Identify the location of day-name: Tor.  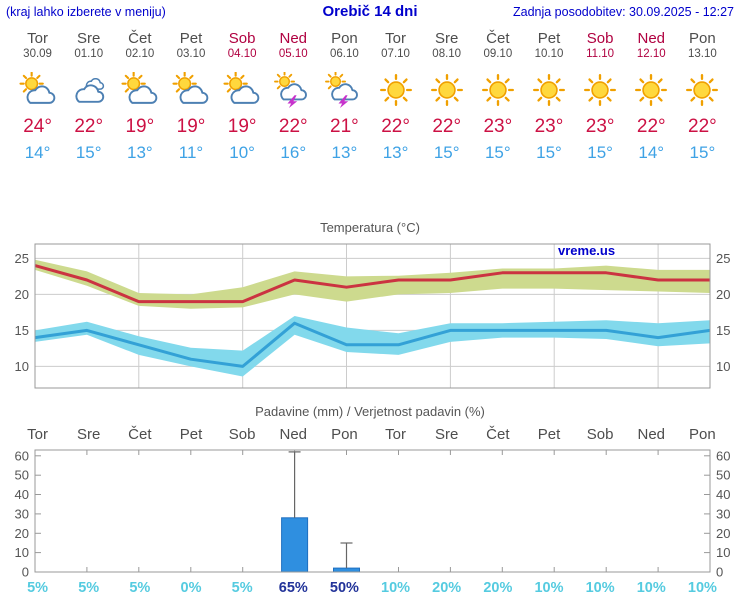
(395, 38).